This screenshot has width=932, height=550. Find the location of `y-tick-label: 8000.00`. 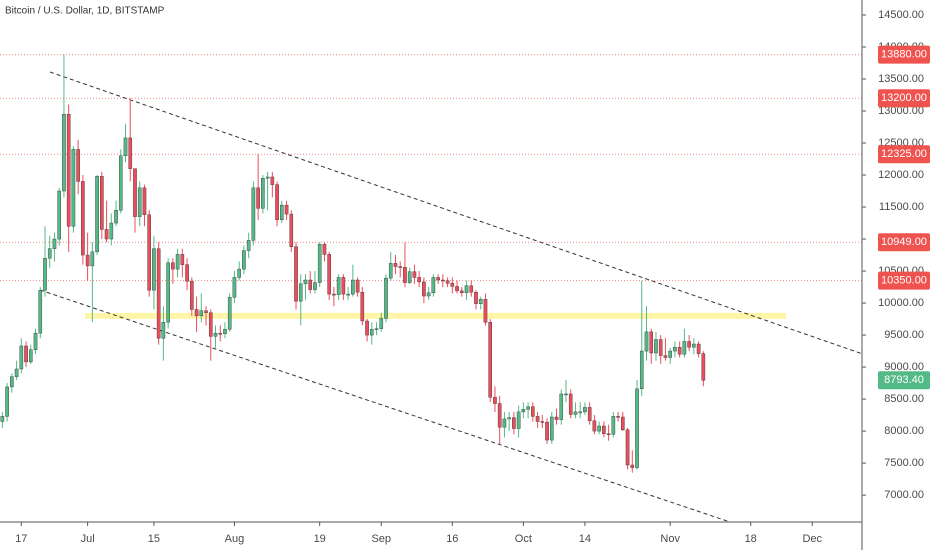

y-tick-label: 8000.00 is located at coordinates (904, 431).